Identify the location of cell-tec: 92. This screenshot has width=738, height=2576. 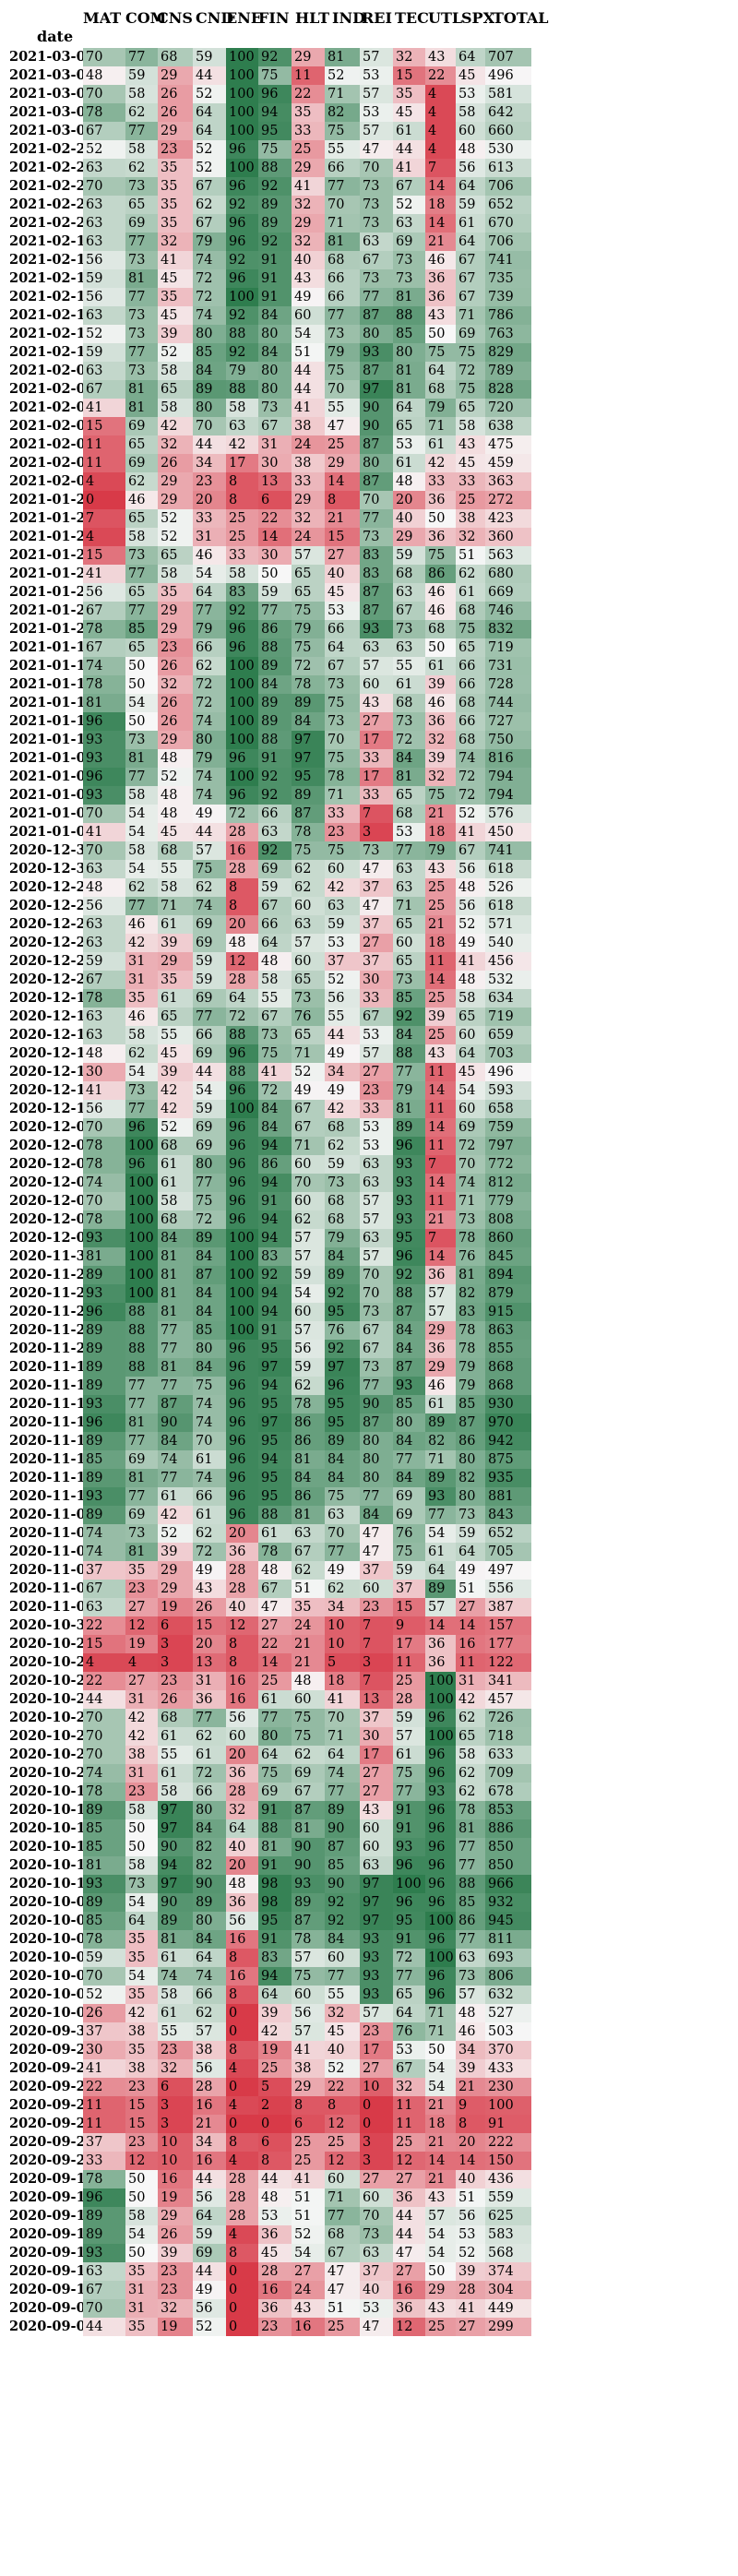
(409, 1275).